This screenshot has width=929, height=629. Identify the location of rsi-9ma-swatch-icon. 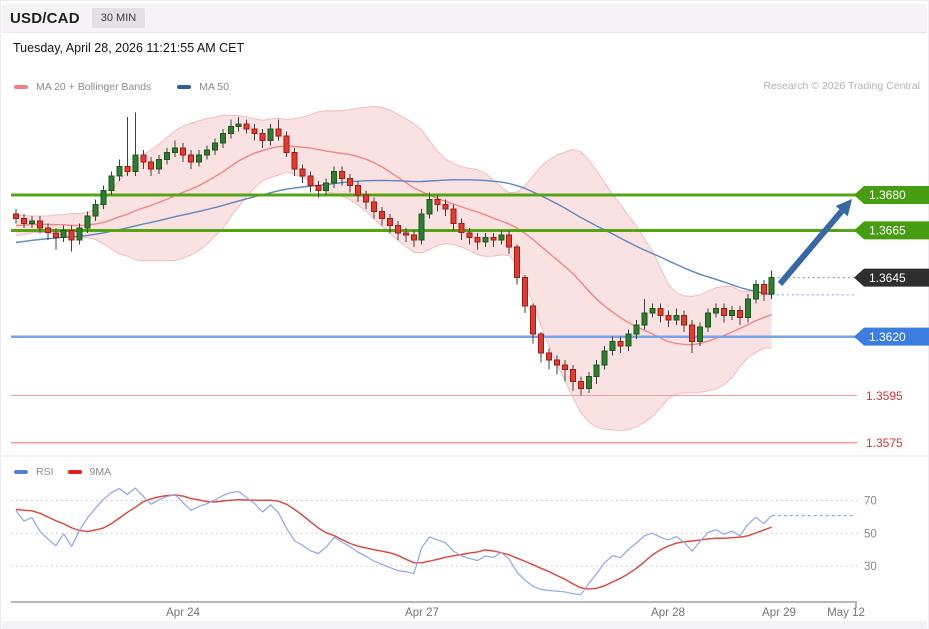
(74, 472).